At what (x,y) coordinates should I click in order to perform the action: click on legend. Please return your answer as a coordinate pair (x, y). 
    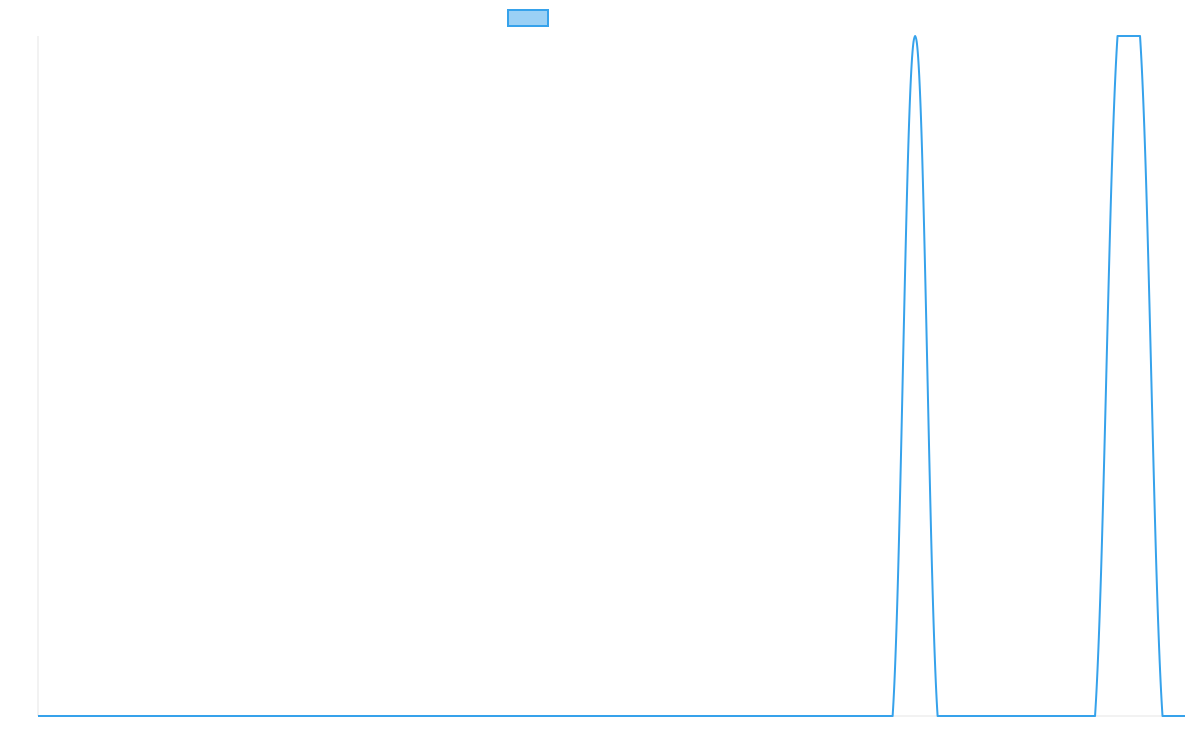
    Looking at the image, I should click on (528, 18).